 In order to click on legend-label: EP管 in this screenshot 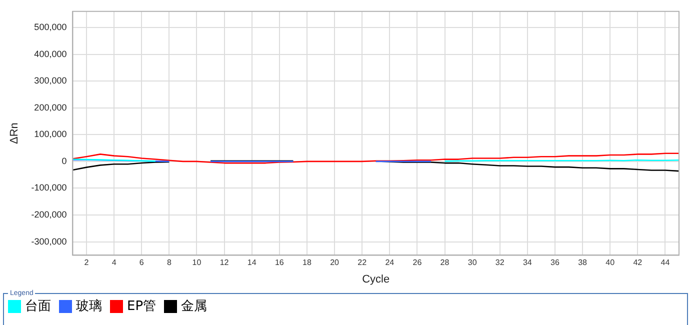, I will do `click(141, 306)`.